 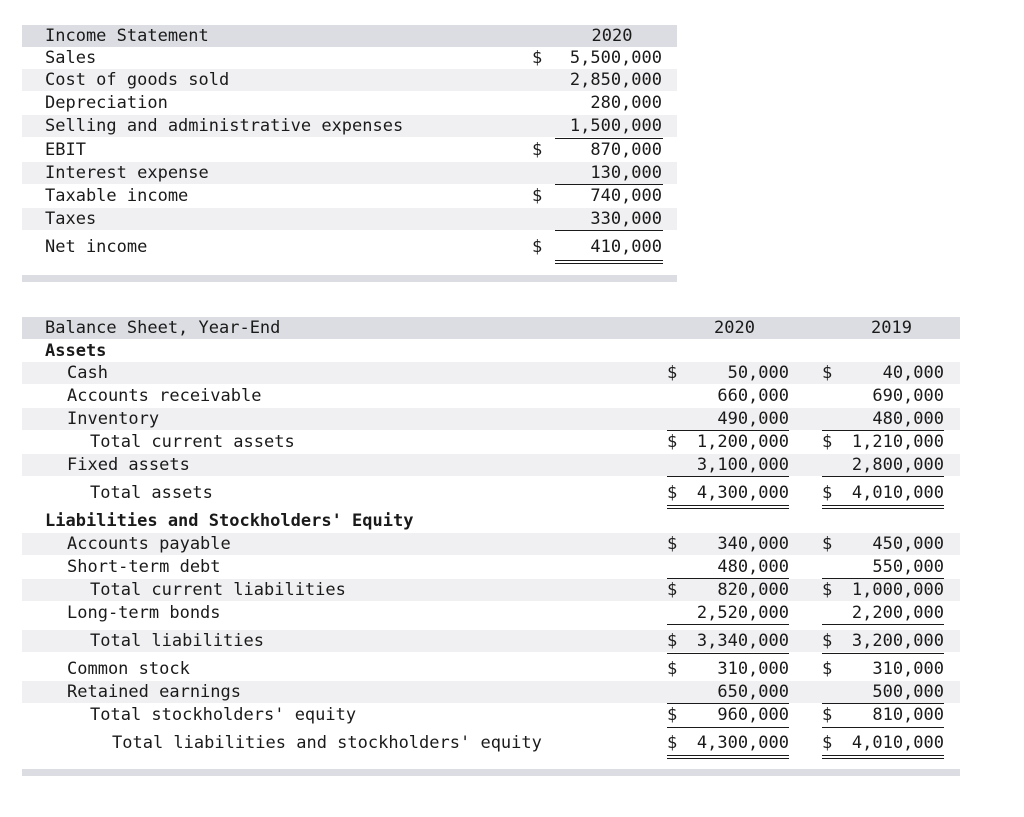 I want to click on value-2020: 310,000, so click(x=753, y=669).